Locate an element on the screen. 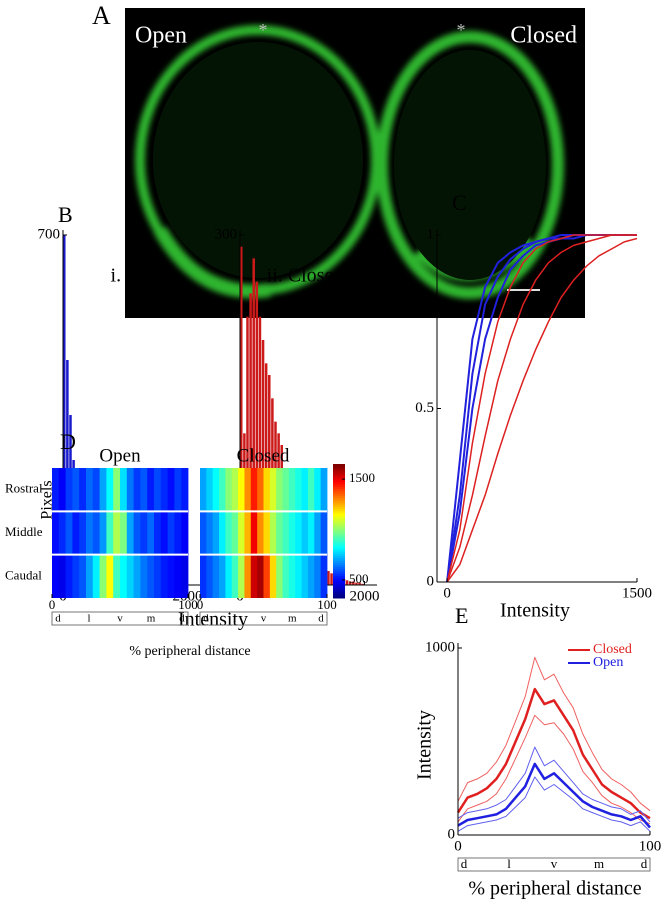  row-label: Caudal is located at coordinates (23, 574).